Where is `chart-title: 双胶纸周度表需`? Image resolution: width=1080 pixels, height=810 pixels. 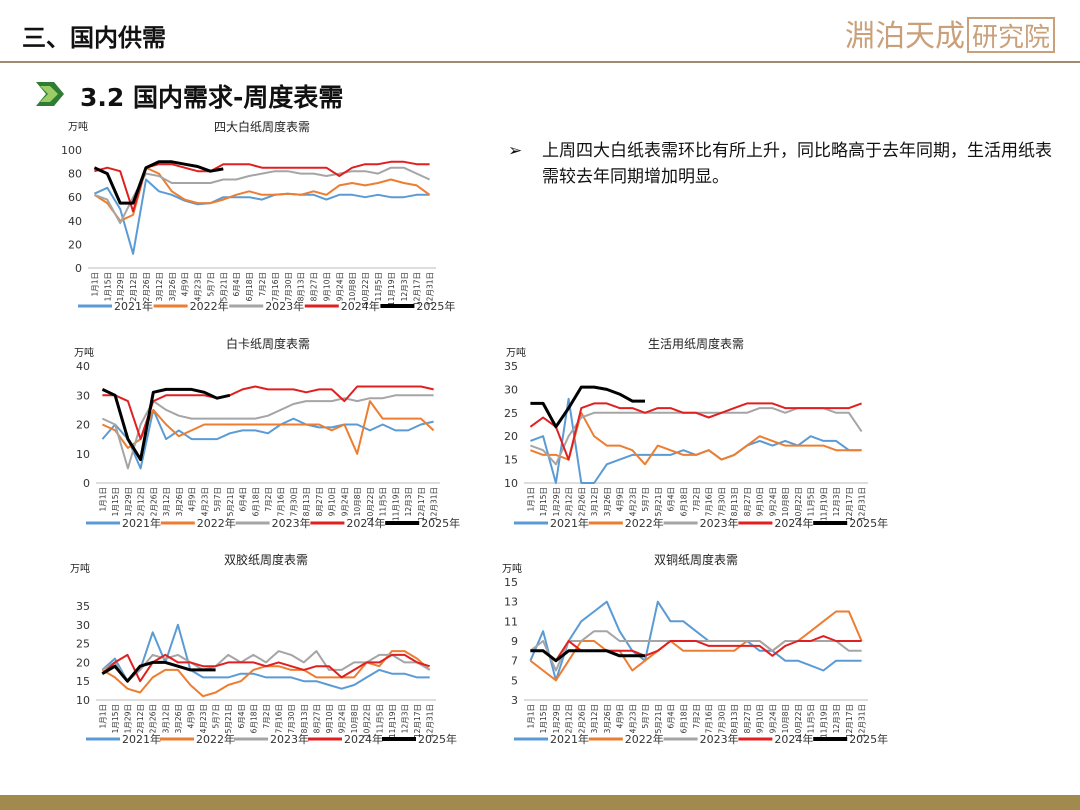
chart-title: 双胶纸周度表需 is located at coordinates (266, 559).